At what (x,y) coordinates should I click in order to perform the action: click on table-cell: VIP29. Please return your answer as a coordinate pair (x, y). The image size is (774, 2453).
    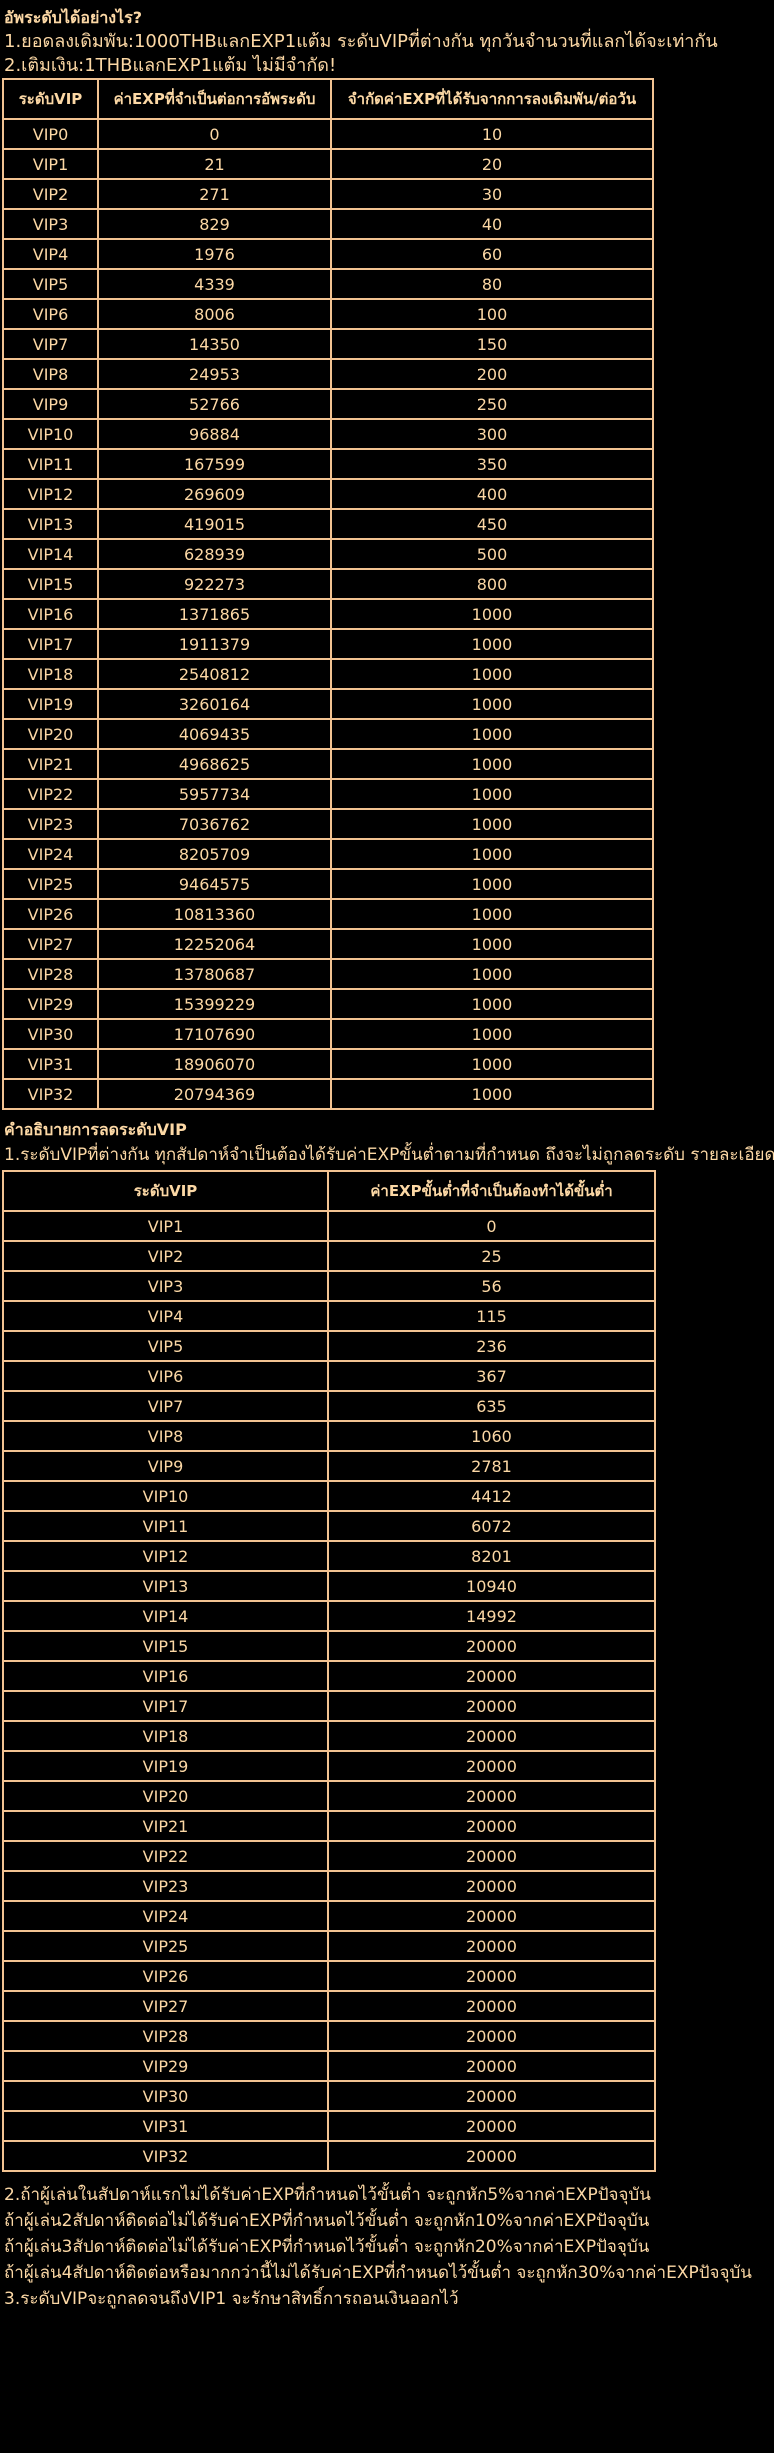
    Looking at the image, I should click on (50, 1004).